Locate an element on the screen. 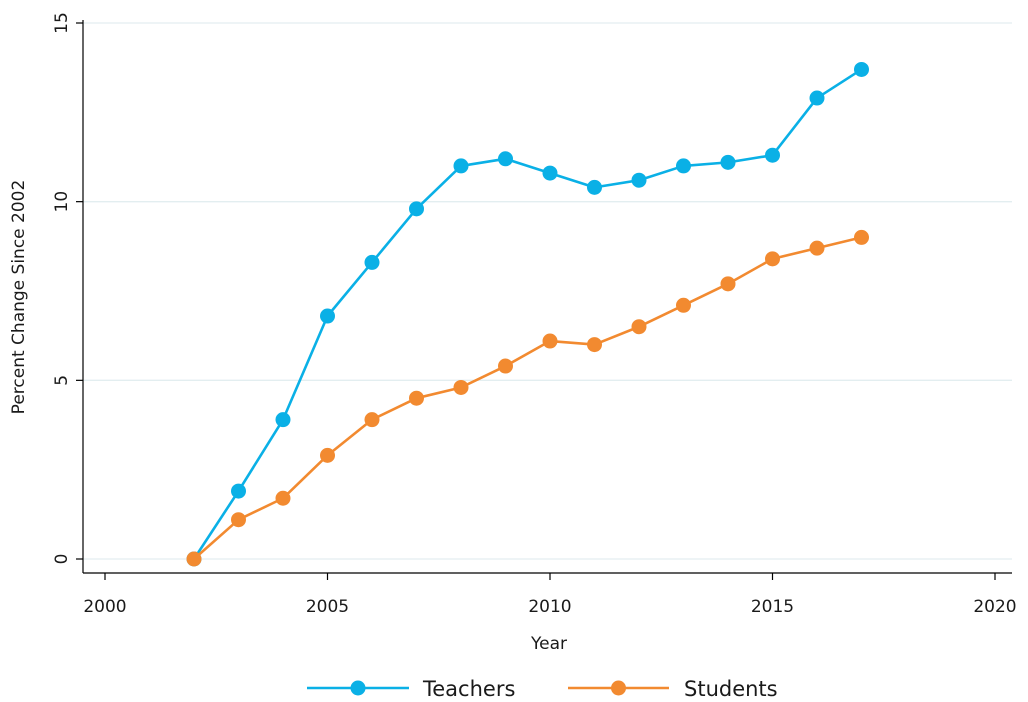 The image size is (1028, 702). y-axis-title: Percent Change Since 2002 is located at coordinates (19, 297).